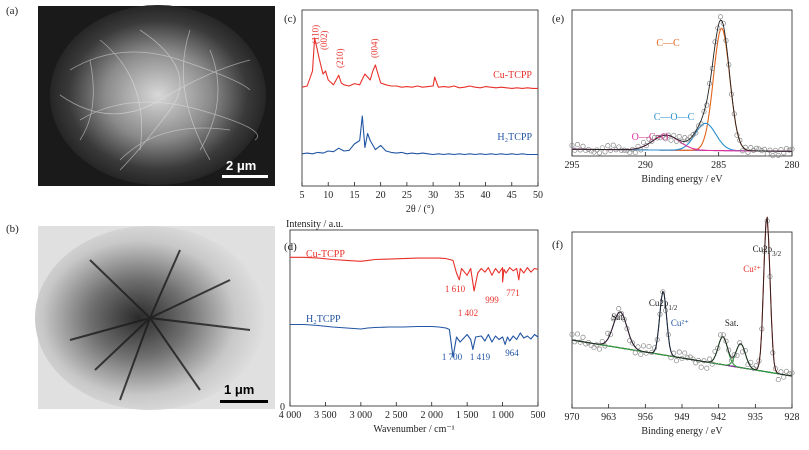  What do you see at coordinates (239, 389) in the screenshot?
I see `scale-bar-b: 1 μm` at bounding box center [239, 389].